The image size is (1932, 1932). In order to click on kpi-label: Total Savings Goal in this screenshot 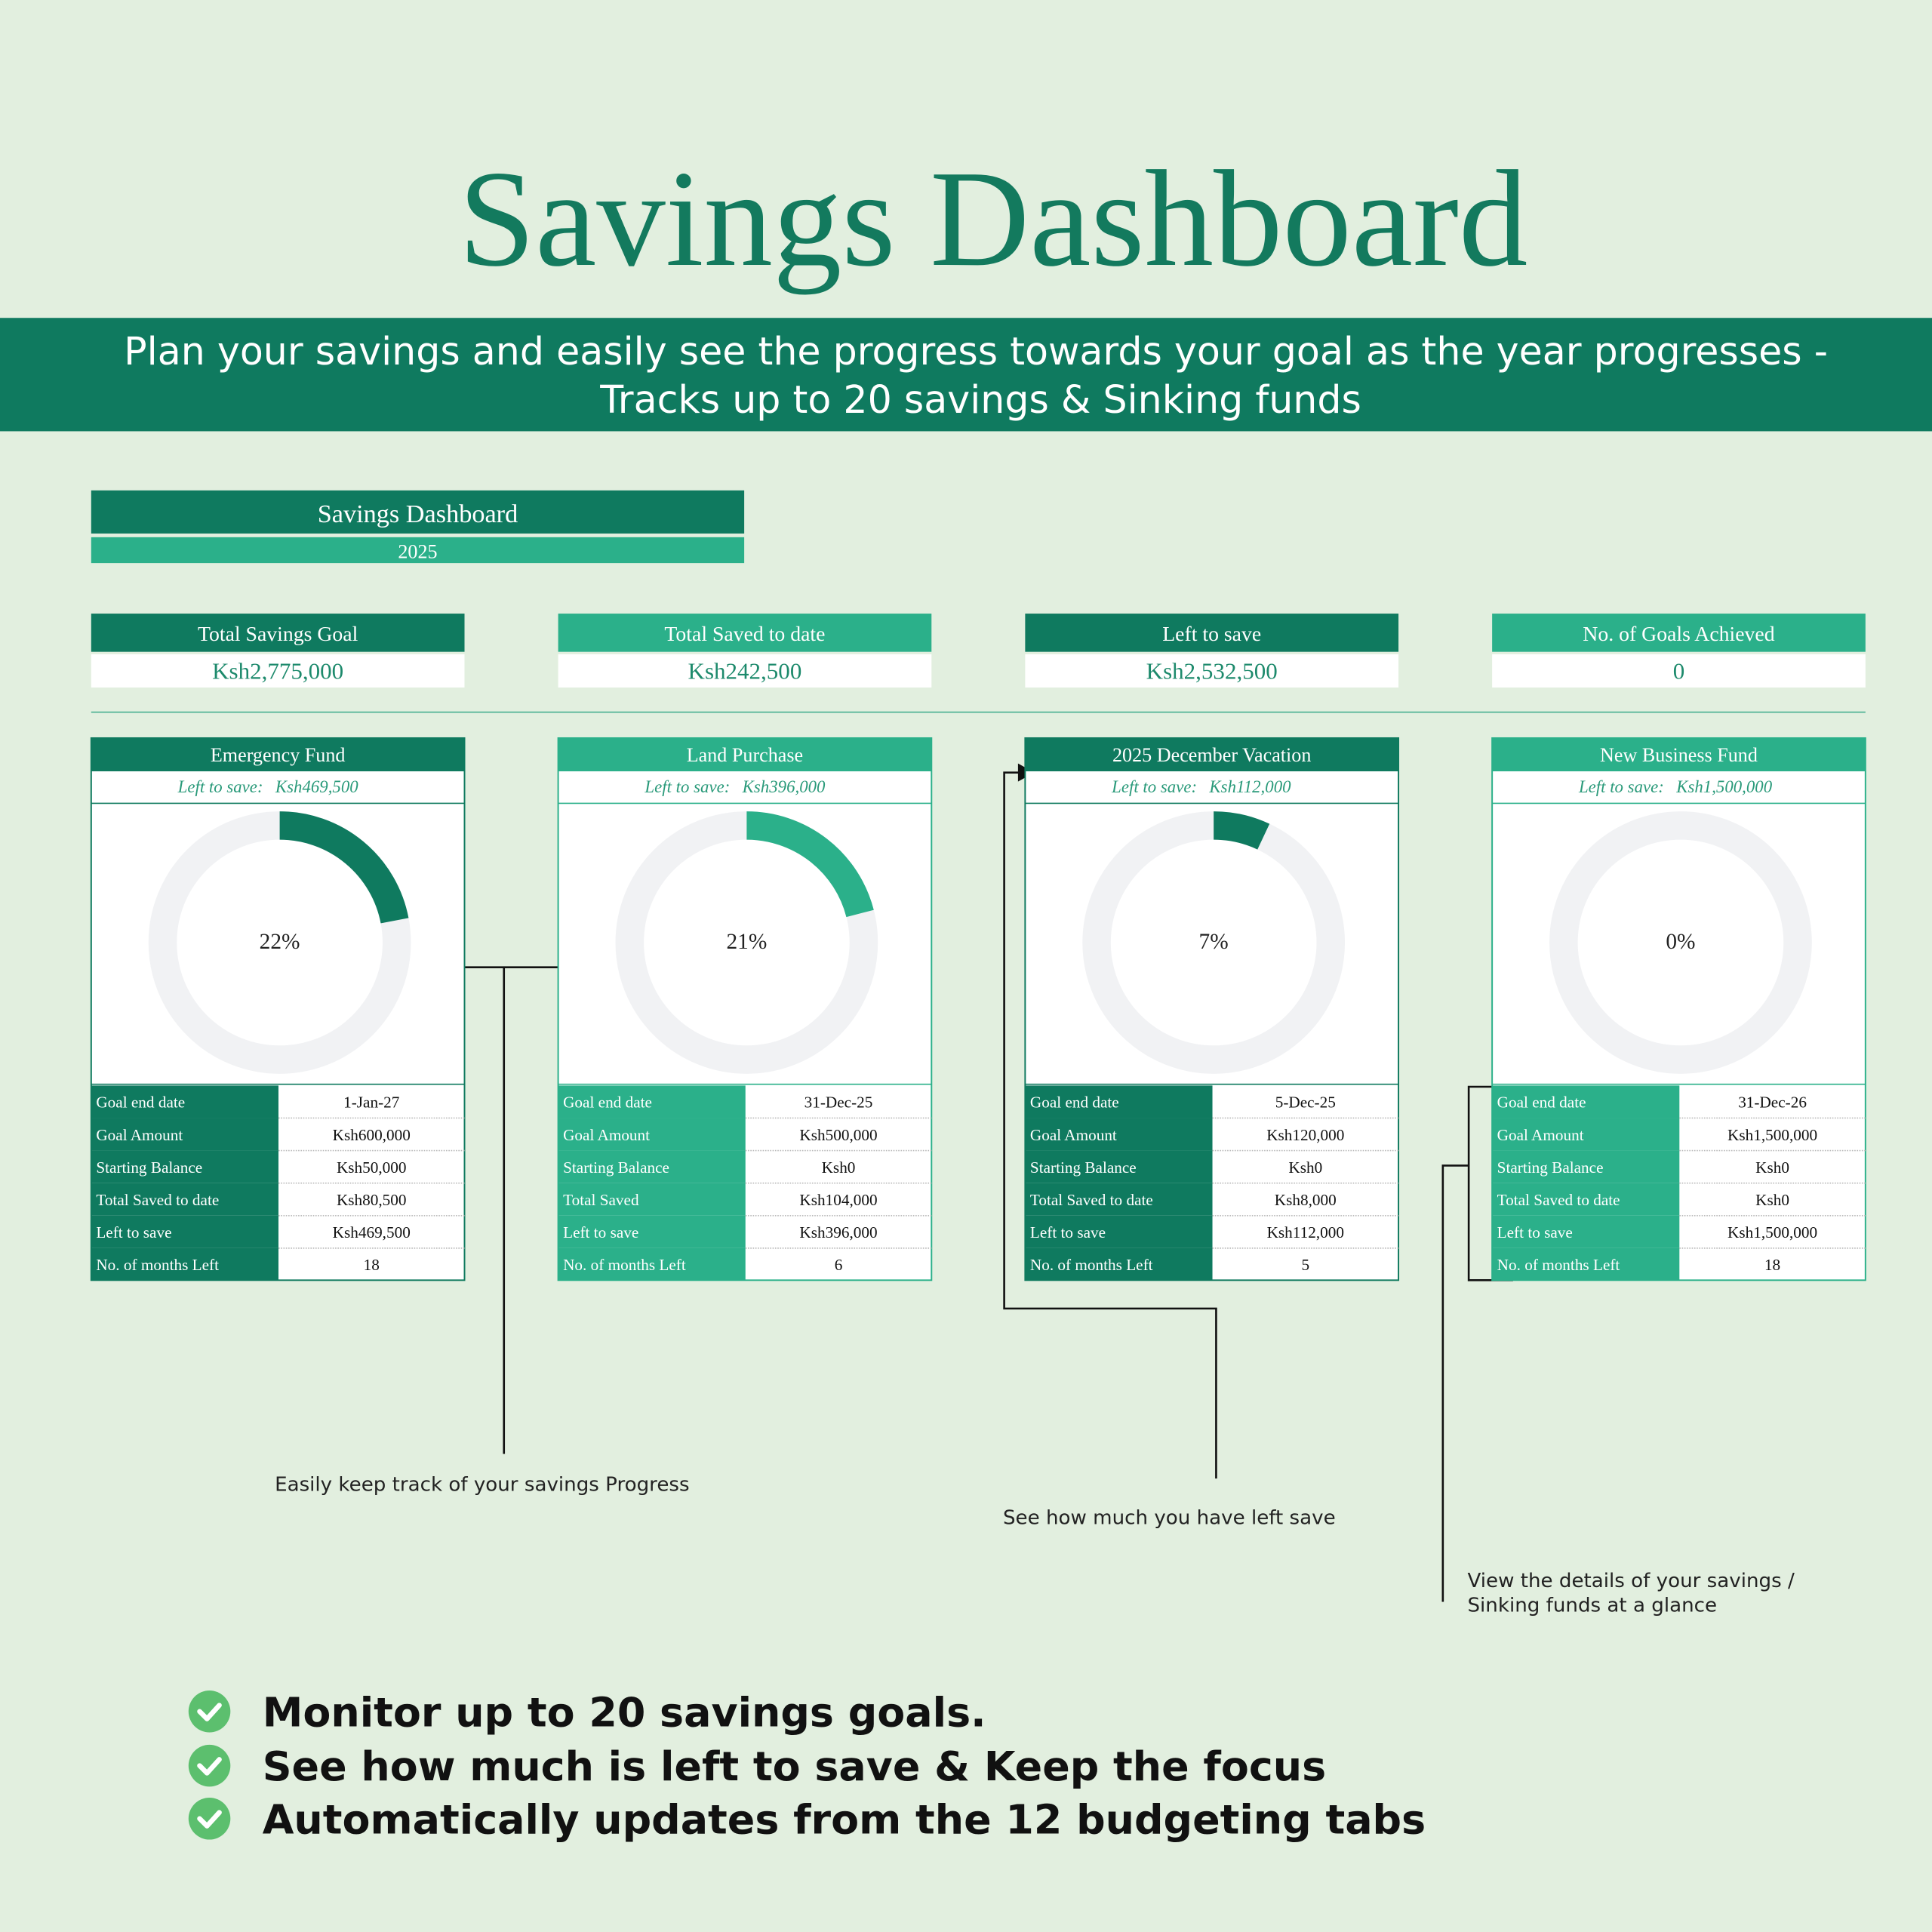, I will do `click(278, 634)`.